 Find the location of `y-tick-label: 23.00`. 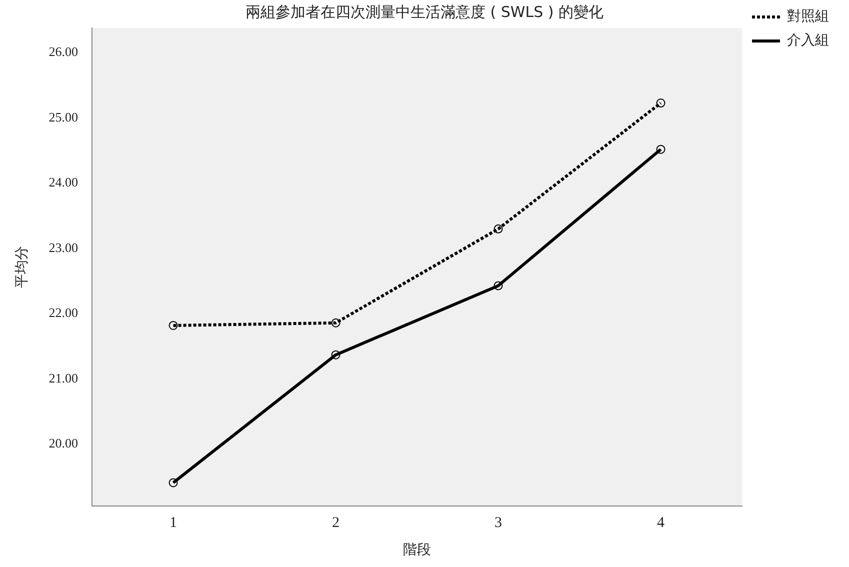

y-tick-label: 23.00 is located at coordinates (63, 247).